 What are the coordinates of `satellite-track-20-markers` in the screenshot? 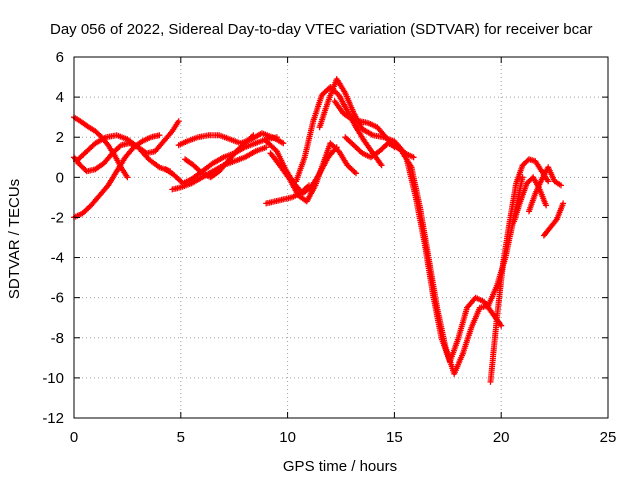 It's located at (545, 189).